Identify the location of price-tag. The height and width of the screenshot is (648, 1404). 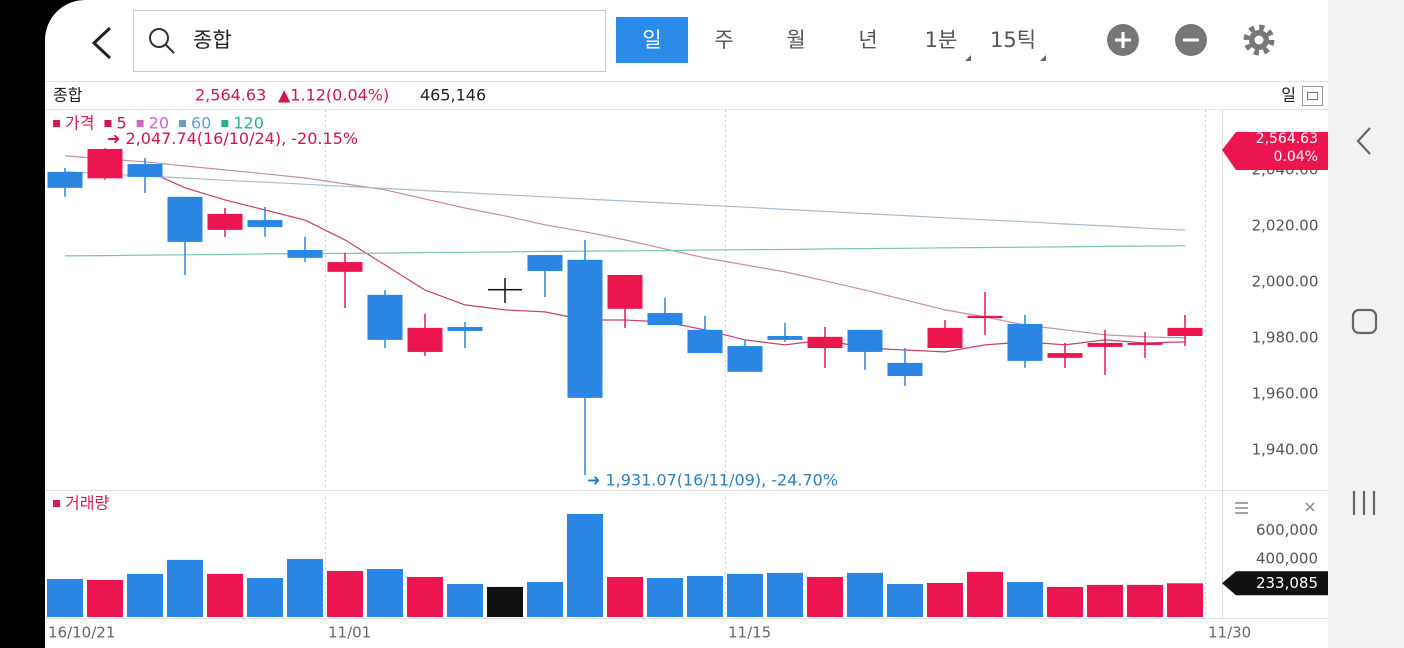
(1275, 151).